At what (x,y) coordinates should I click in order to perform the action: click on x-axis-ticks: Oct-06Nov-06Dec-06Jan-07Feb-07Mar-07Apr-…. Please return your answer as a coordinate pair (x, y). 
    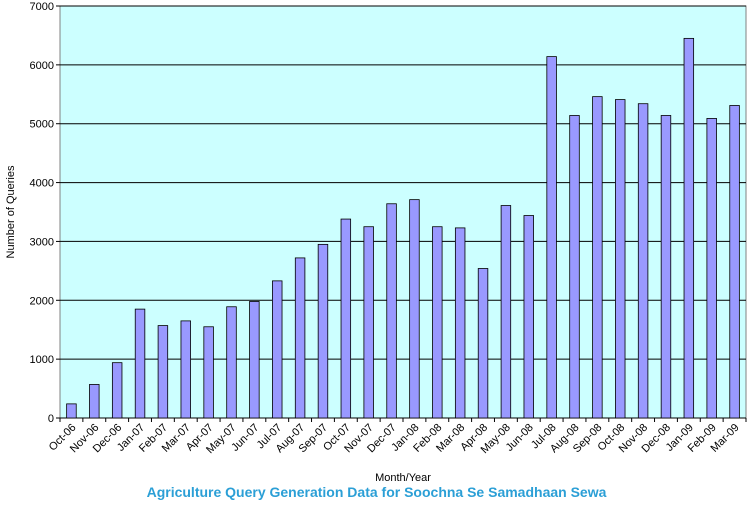
    Looking at the image, I should click on (397, 437).